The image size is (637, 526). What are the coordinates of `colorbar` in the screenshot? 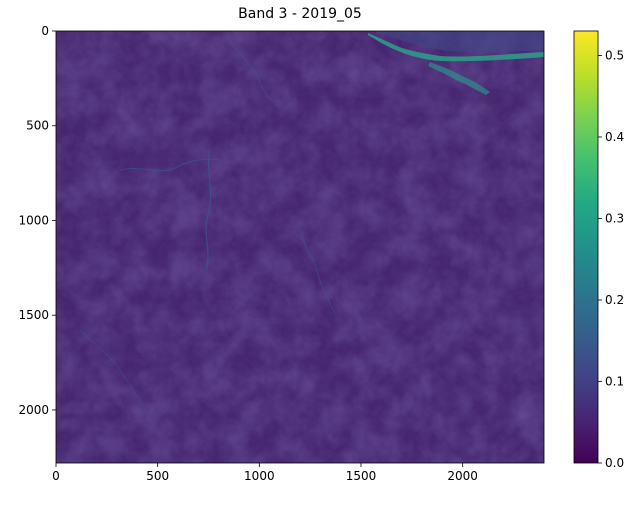 It's located at (586, 247).